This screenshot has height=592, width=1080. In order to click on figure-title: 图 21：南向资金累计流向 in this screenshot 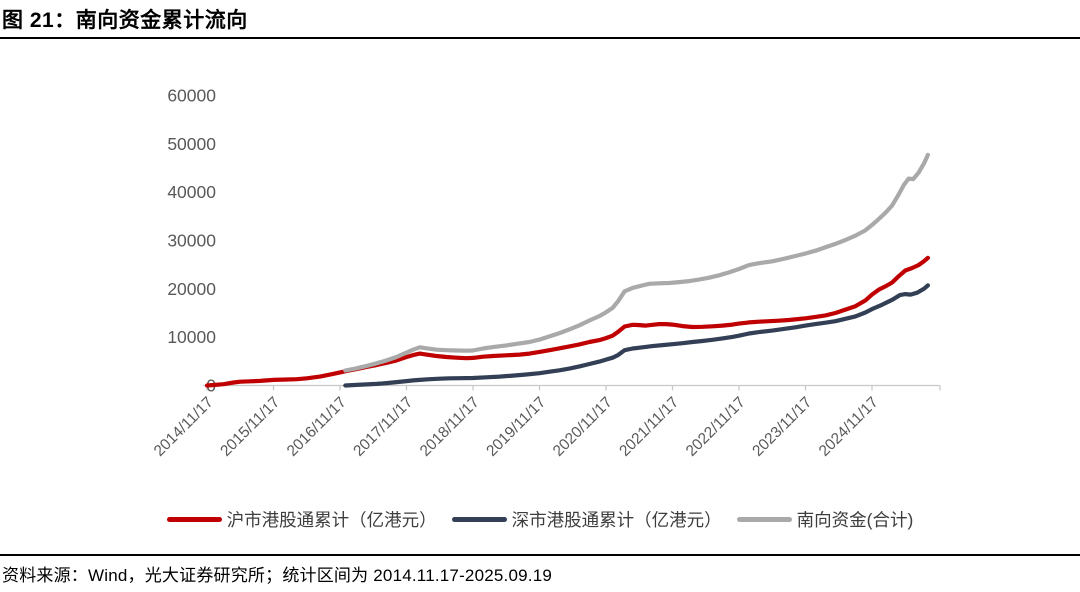, I will do `click(125, 20)`.